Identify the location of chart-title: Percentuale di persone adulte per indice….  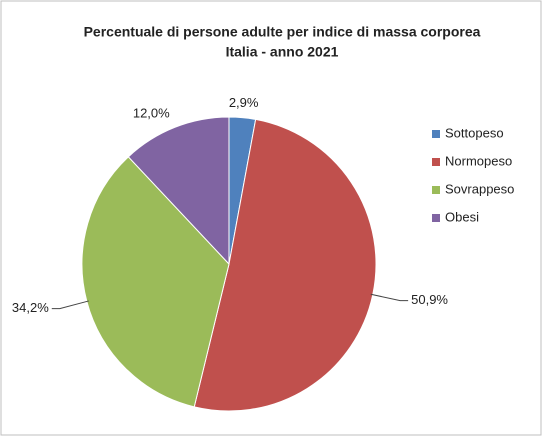
(282, 32).